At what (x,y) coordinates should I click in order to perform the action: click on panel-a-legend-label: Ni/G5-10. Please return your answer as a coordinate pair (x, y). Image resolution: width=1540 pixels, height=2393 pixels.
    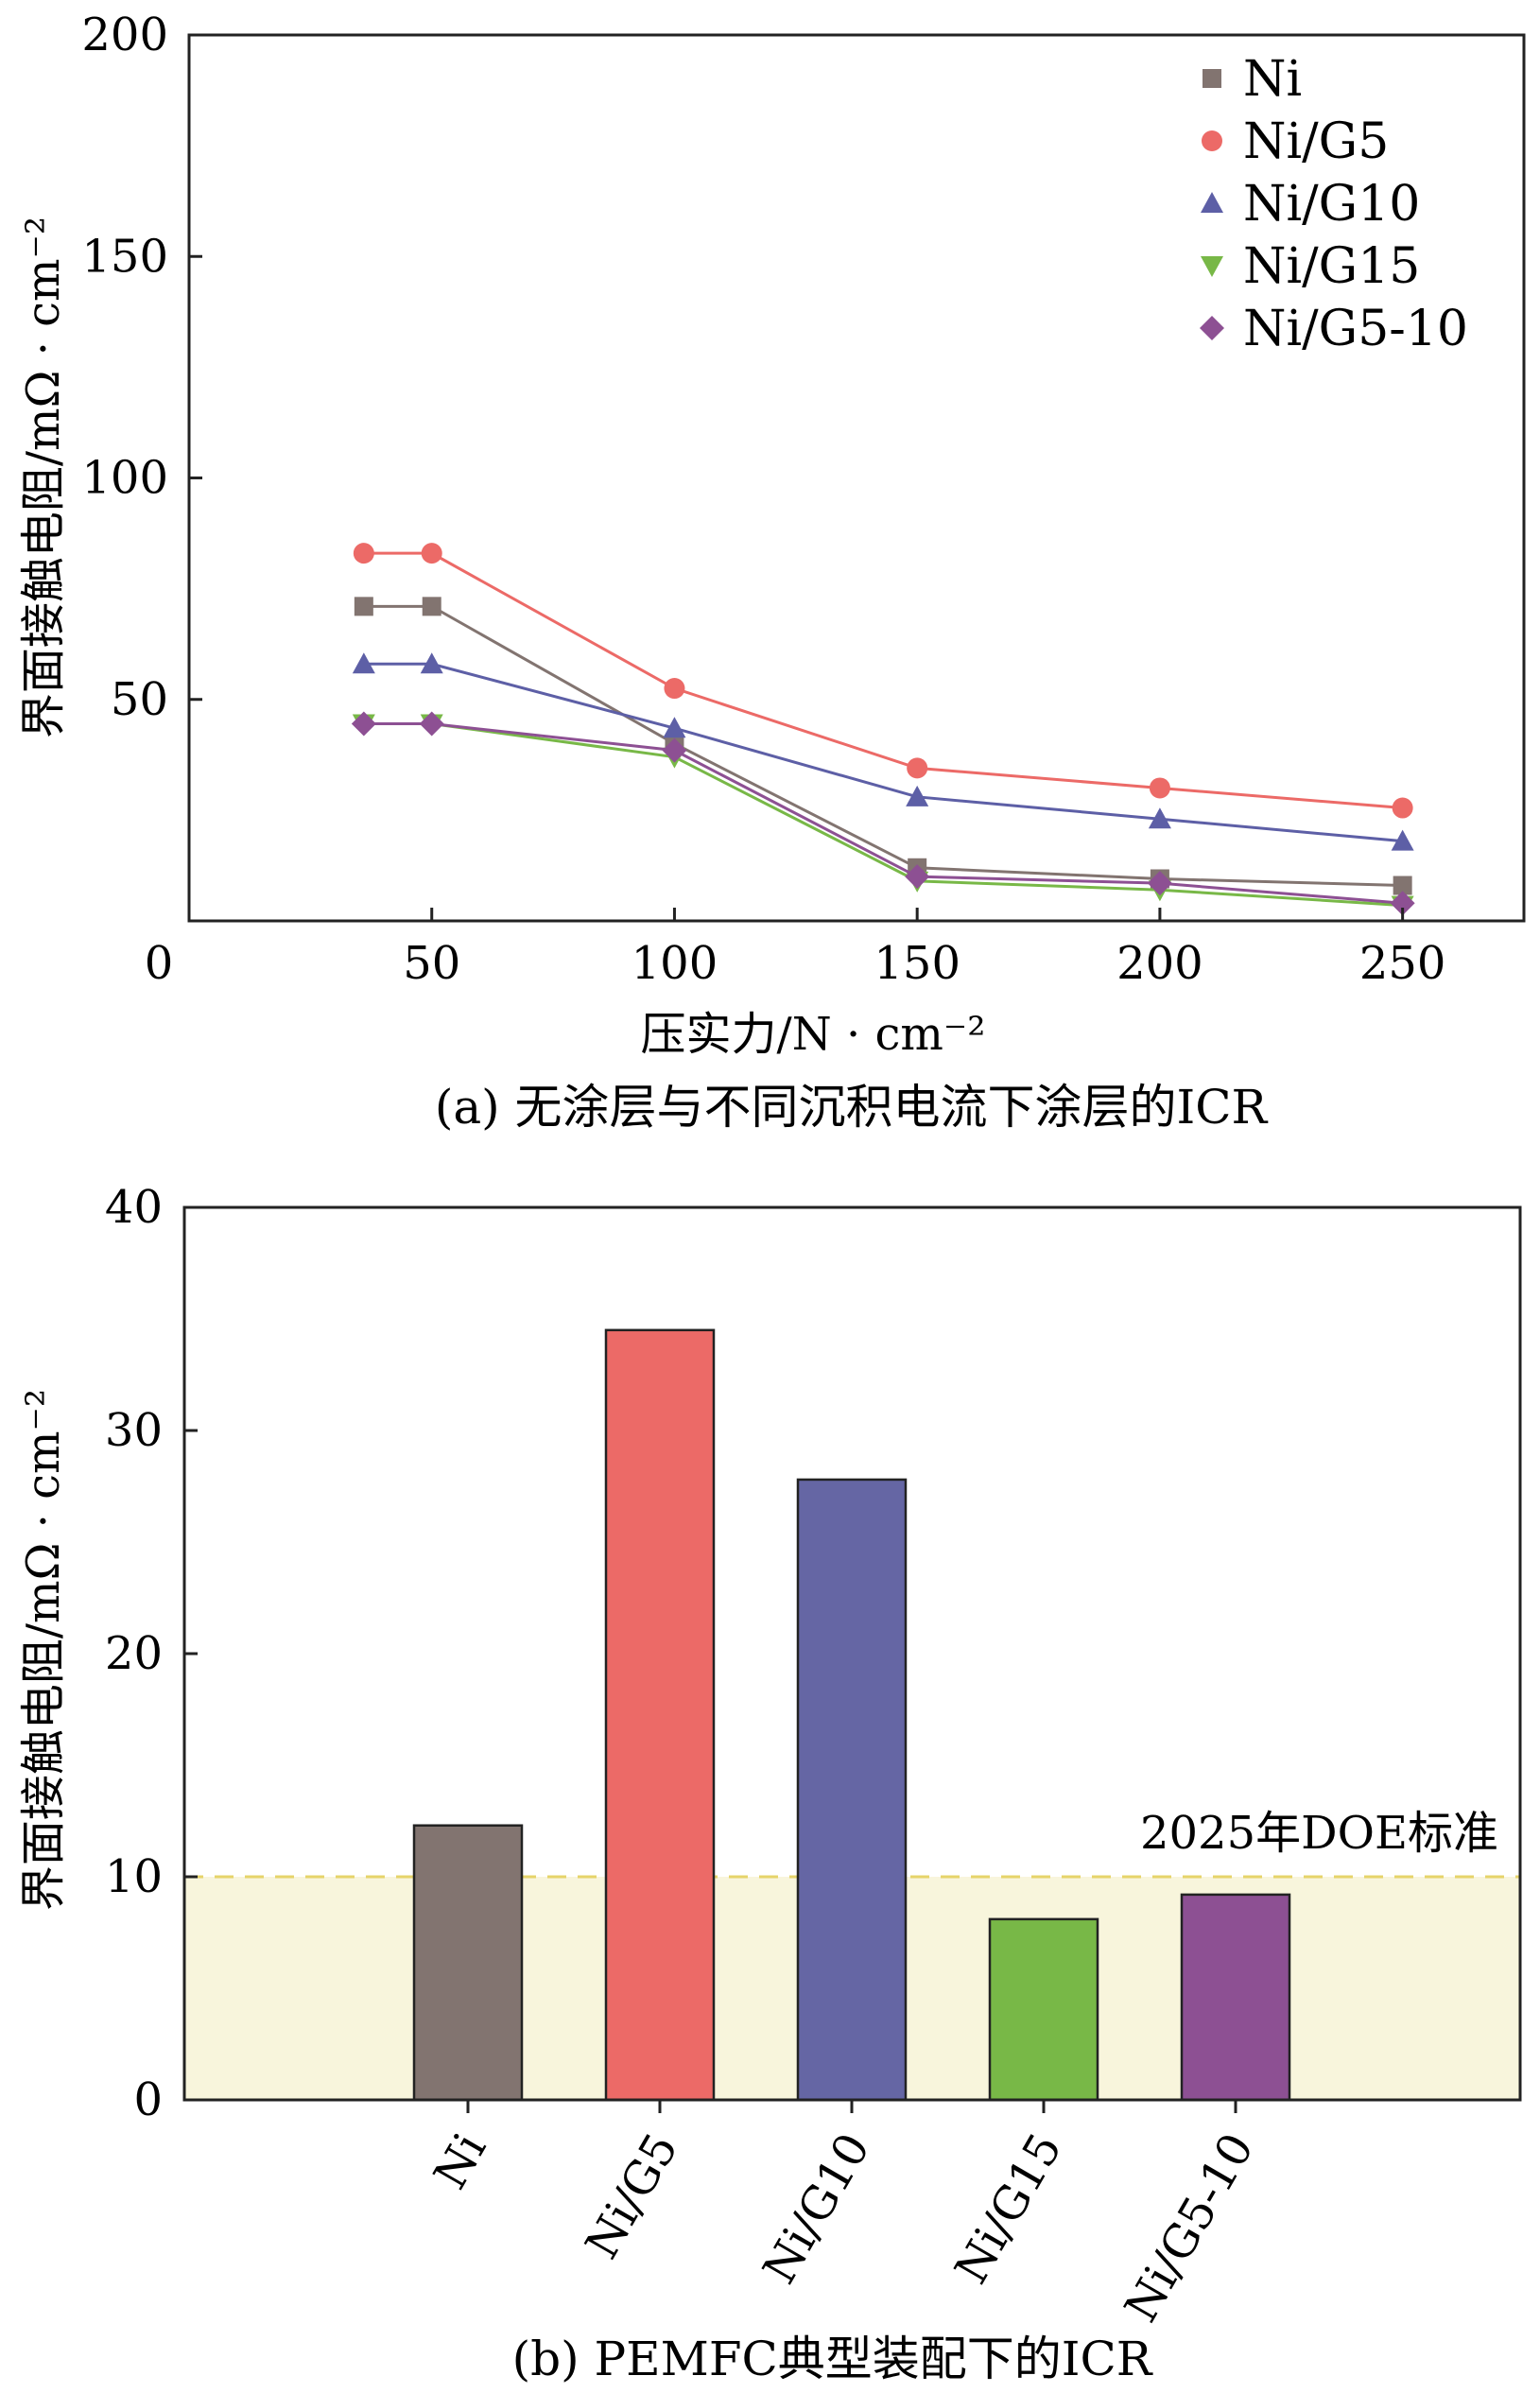
    Looking at the image, I should click on (1355, 329).